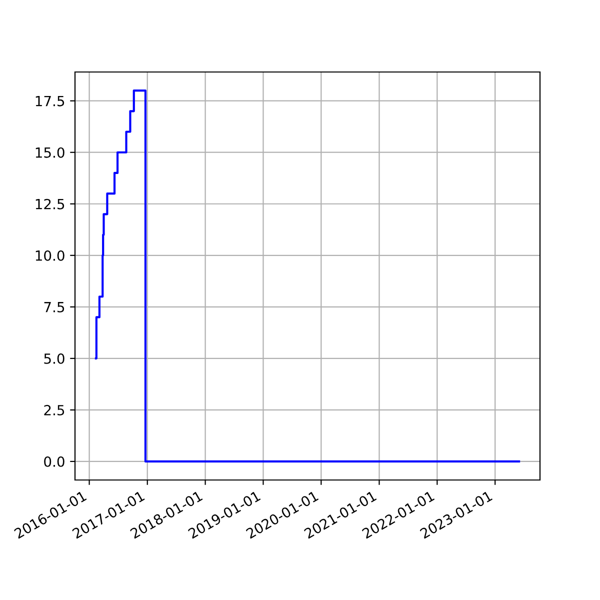 This screenshot has width=600, height=600. I want to click on y-tick-label: 17.5, so click(50, 101).